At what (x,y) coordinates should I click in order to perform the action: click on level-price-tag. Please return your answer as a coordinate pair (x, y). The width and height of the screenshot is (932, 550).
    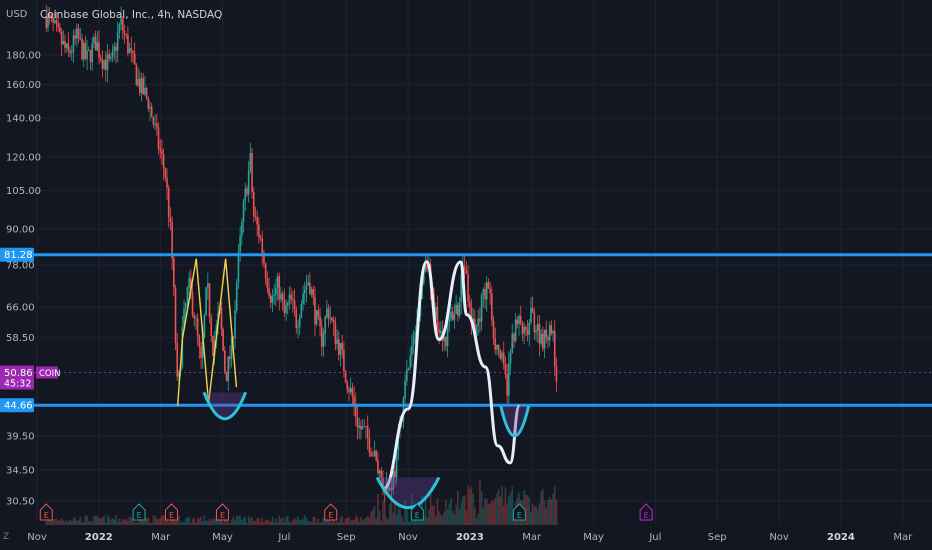
    Looking at the image, I should click on (17, 405).